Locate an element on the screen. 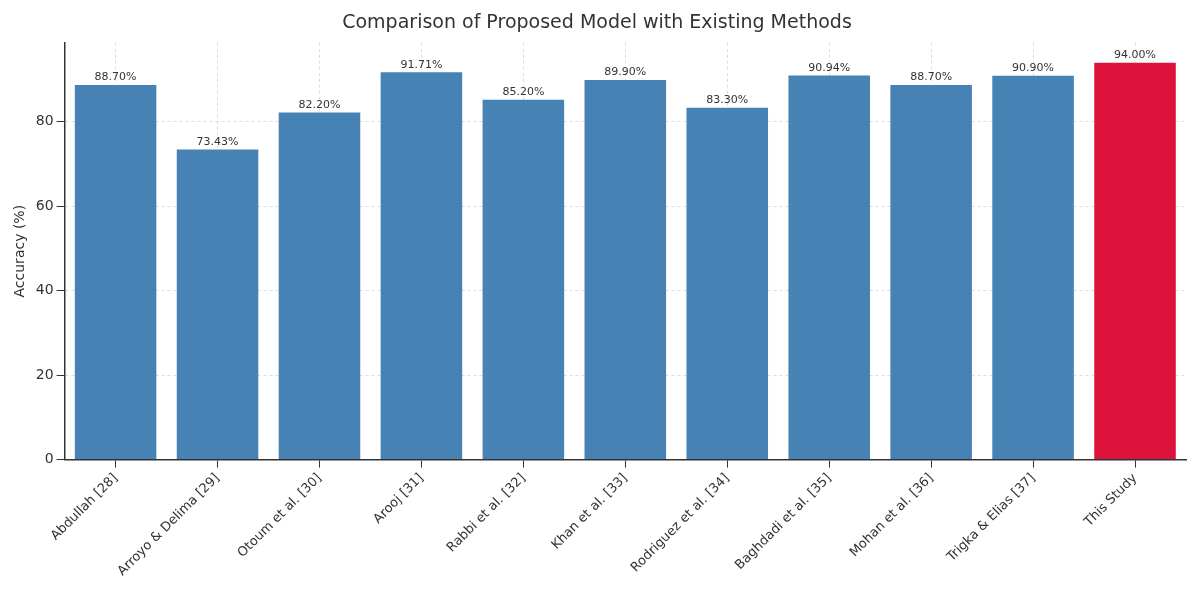  data-label: 90.94% is located at coordinates (829, 67).